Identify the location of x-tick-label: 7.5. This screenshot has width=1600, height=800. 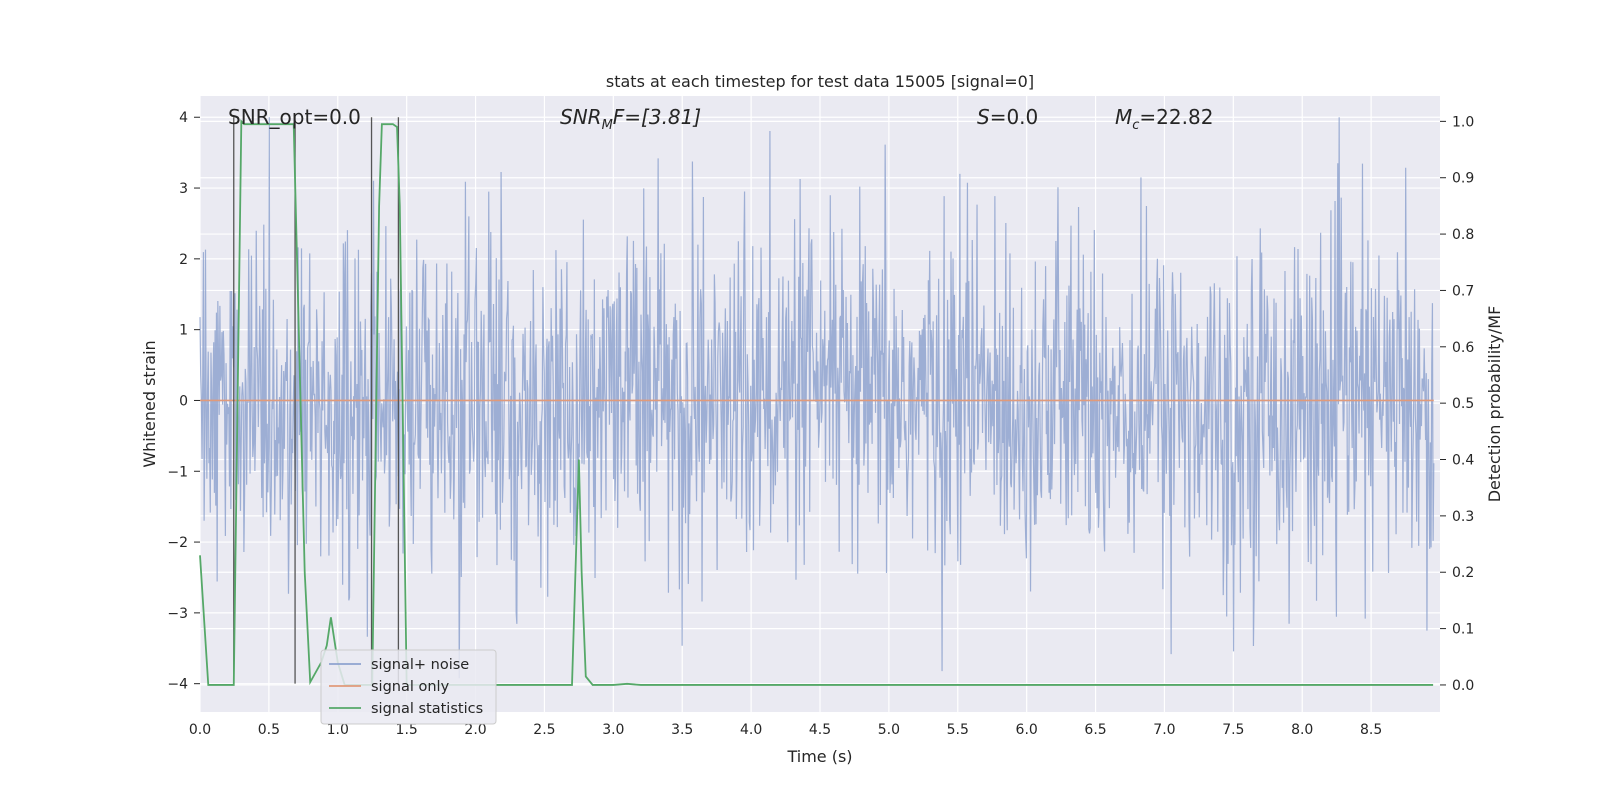
(1233, 730).